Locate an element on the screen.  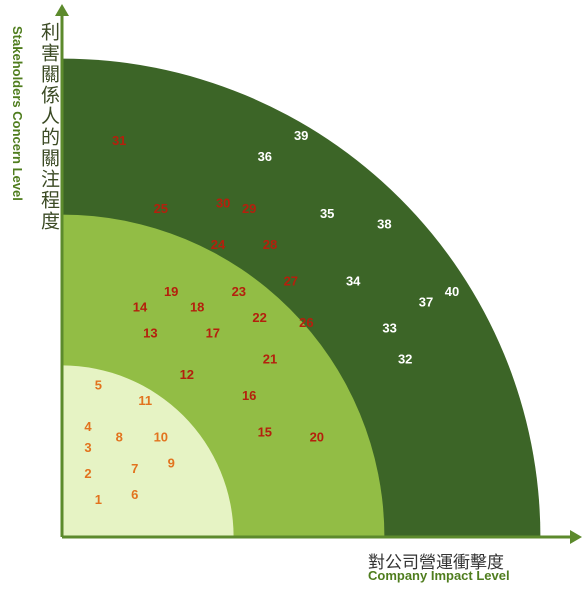
point-19: 19 is located at coordinates (171, 291).